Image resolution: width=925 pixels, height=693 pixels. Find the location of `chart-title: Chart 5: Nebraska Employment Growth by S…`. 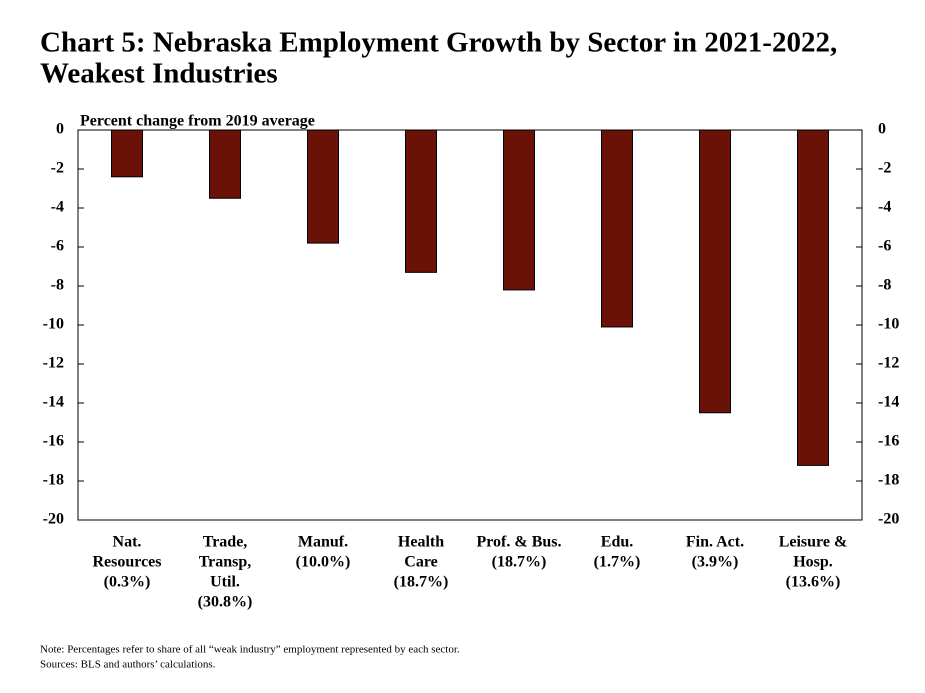

chart-title: Chart 5: Nebraska Employment Growth by S… is located at coordinates (438, 43).